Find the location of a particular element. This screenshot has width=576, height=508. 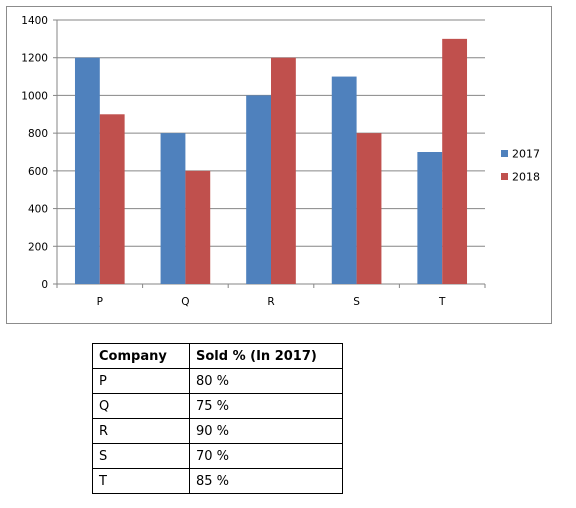

bar-2018-P is located at coordinates (112, 199).